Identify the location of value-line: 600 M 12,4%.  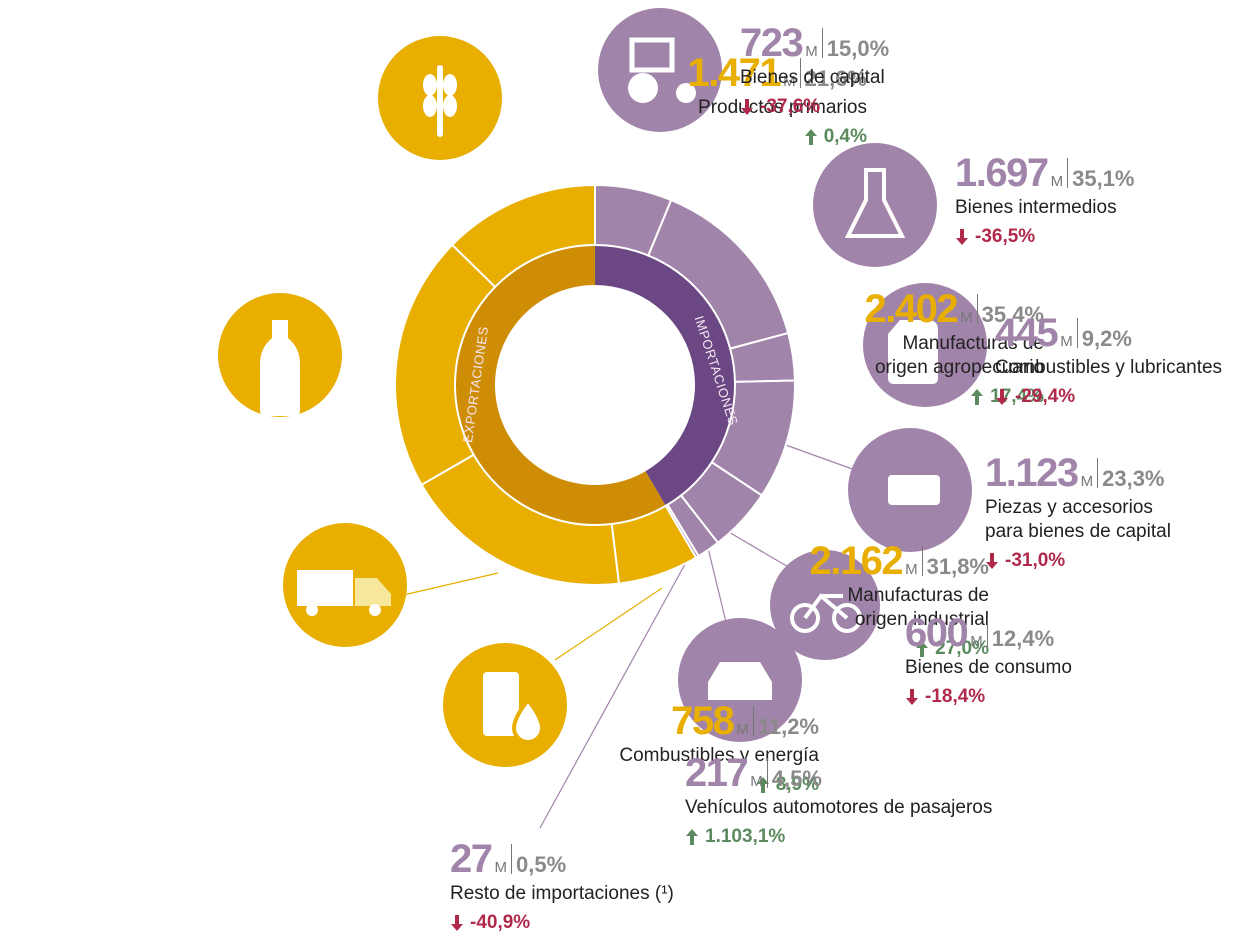
(988, 633).